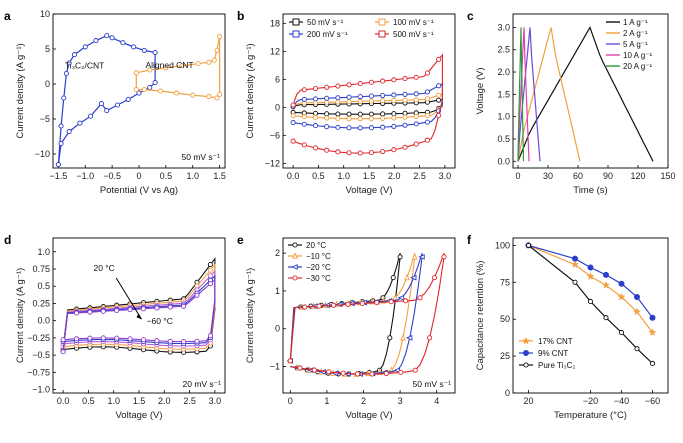 This screenshot has width=683, height=443. I want to click on y-tick-label-c: 1.5, so click(503, 94).